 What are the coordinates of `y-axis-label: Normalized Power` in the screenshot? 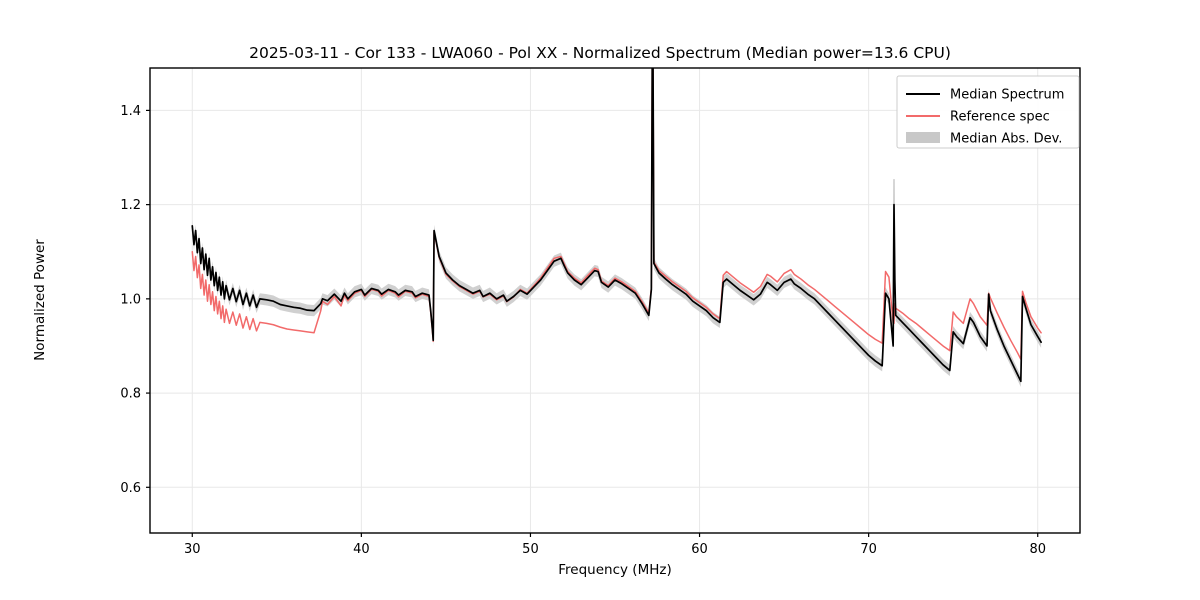 It's located at (40, 300).